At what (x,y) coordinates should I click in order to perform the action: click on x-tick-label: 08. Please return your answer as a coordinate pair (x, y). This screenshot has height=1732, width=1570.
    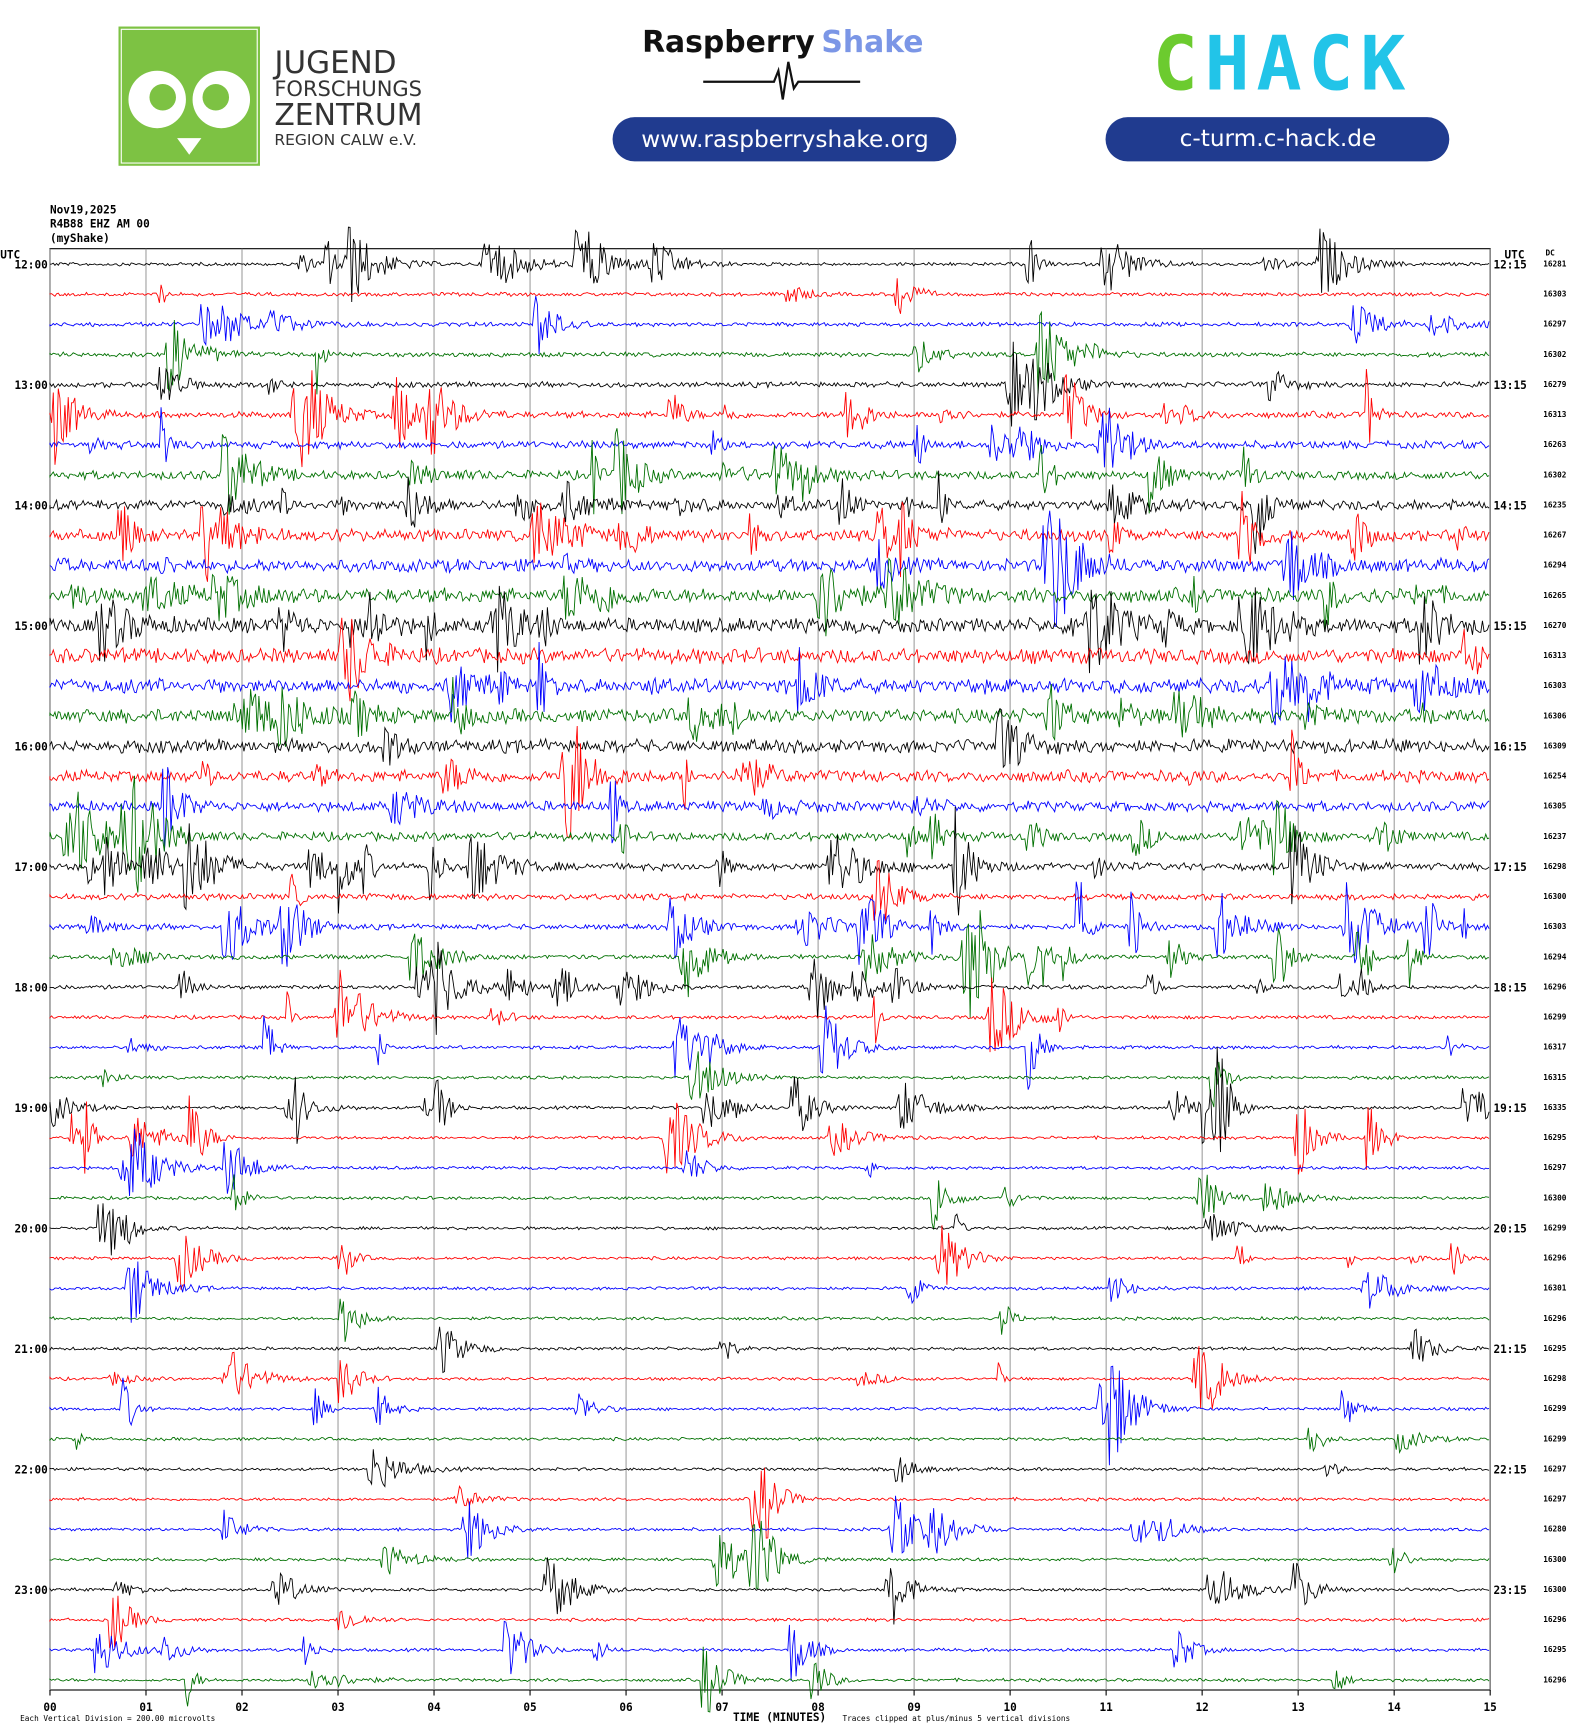
    Looking at the image, I should click on (817, 1707).